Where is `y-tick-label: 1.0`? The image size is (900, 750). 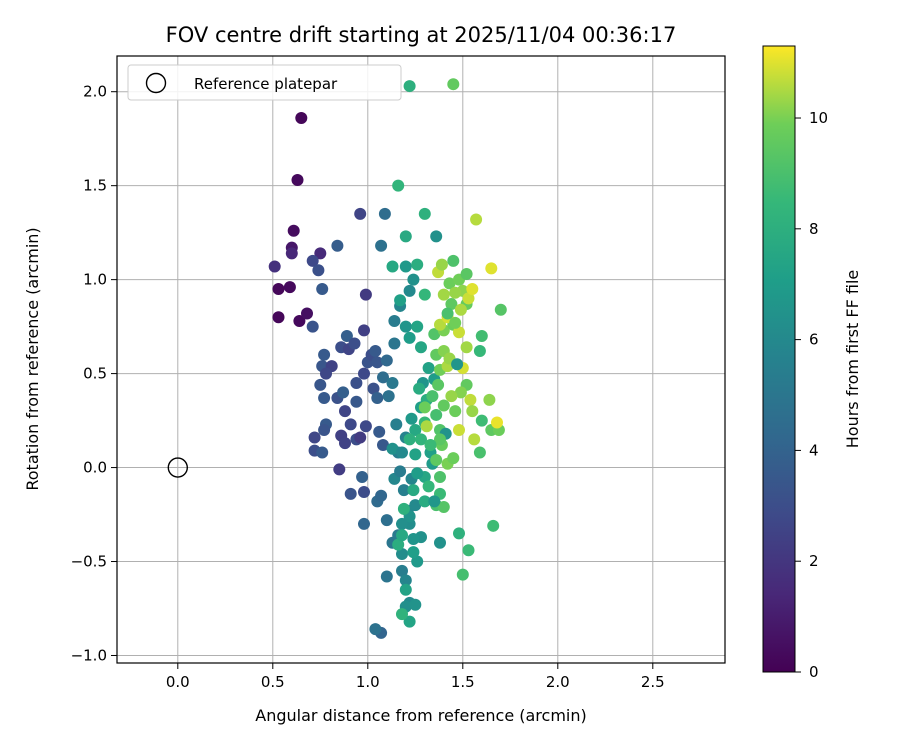 y-tick-label: 1.0 is located at coordinates (95, 280).